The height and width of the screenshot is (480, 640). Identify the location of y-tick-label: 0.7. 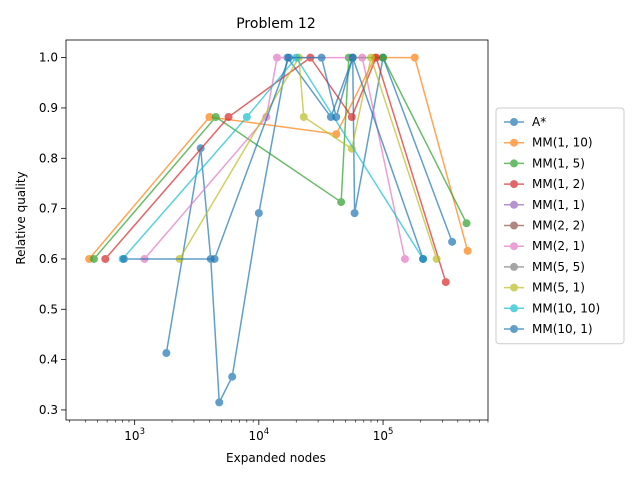
(48, 209).